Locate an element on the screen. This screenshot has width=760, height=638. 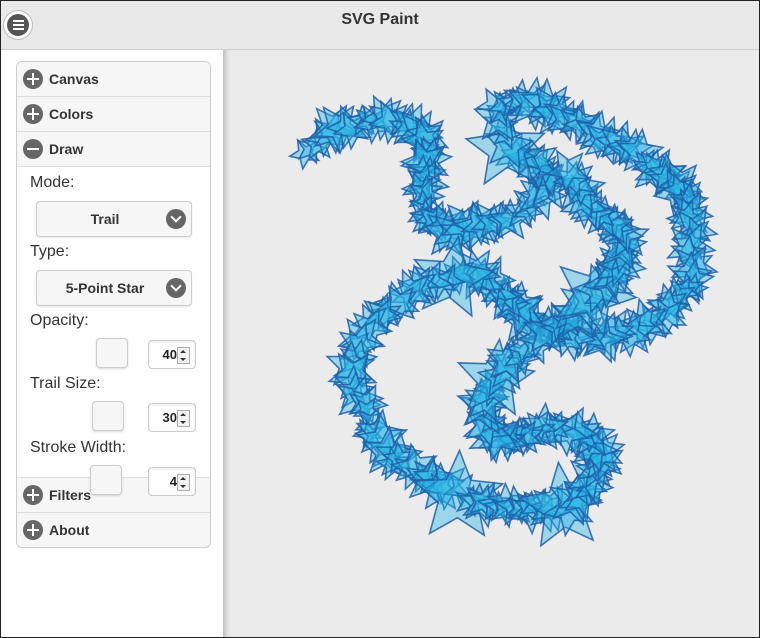
type-select: 5-Point Star is located at coordinates (114, 288).